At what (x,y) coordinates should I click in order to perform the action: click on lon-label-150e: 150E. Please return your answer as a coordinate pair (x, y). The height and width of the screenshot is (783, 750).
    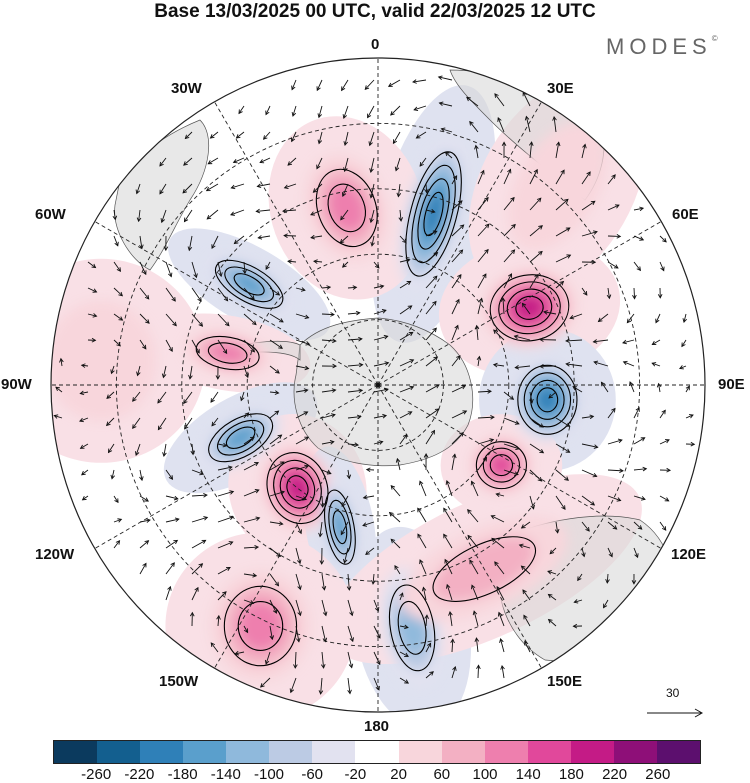
    Looking at the image, I should click on (565, 681).